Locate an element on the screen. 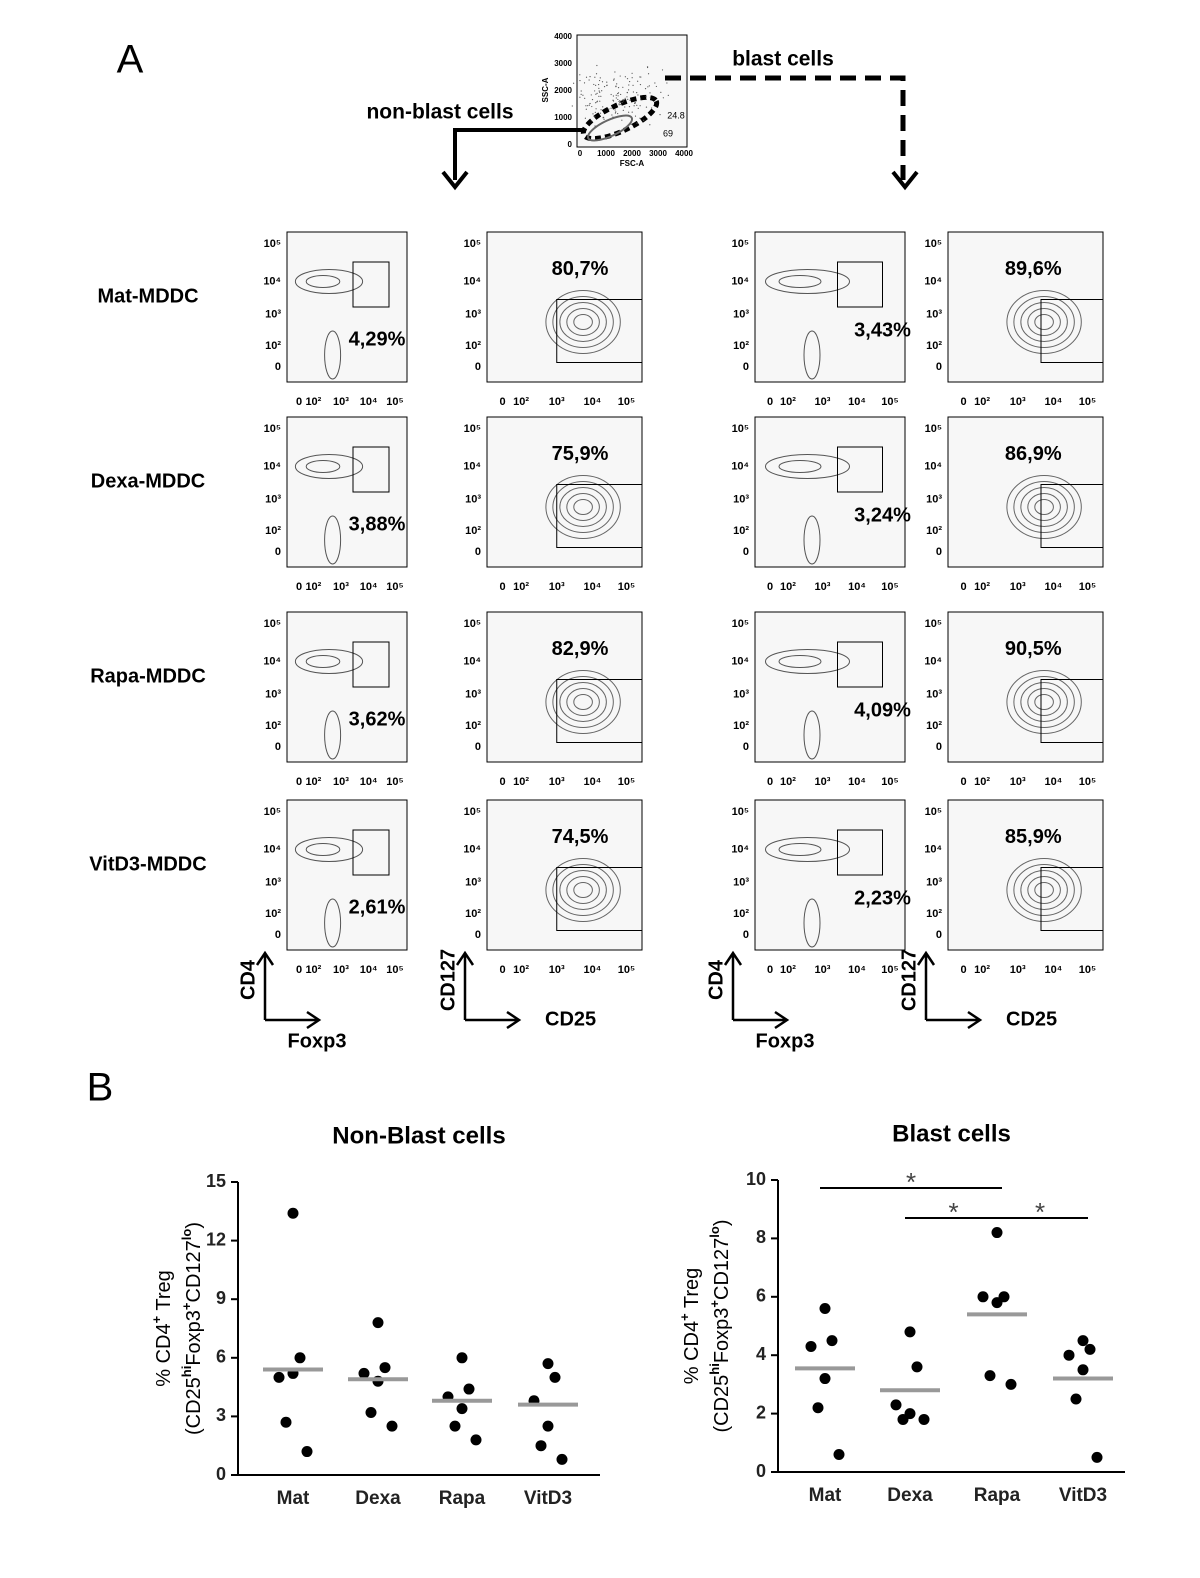 The width and height of the screenshot is (1200, 1578). y-axis-label-part: % CD4 is located at coordinates (164, 1354).